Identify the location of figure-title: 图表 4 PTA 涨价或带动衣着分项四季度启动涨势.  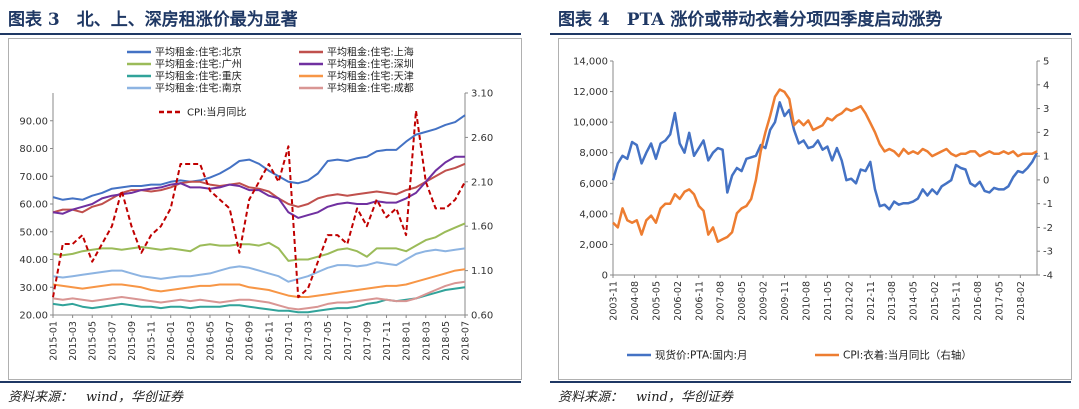
(750, 17).